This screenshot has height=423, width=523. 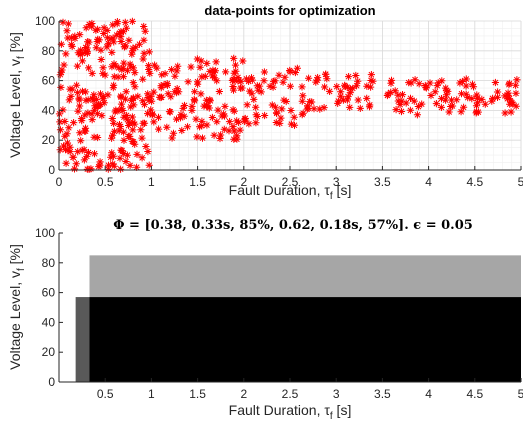 I want to click on scatter-x-tick-label: 5, so click(x=520, y=182).